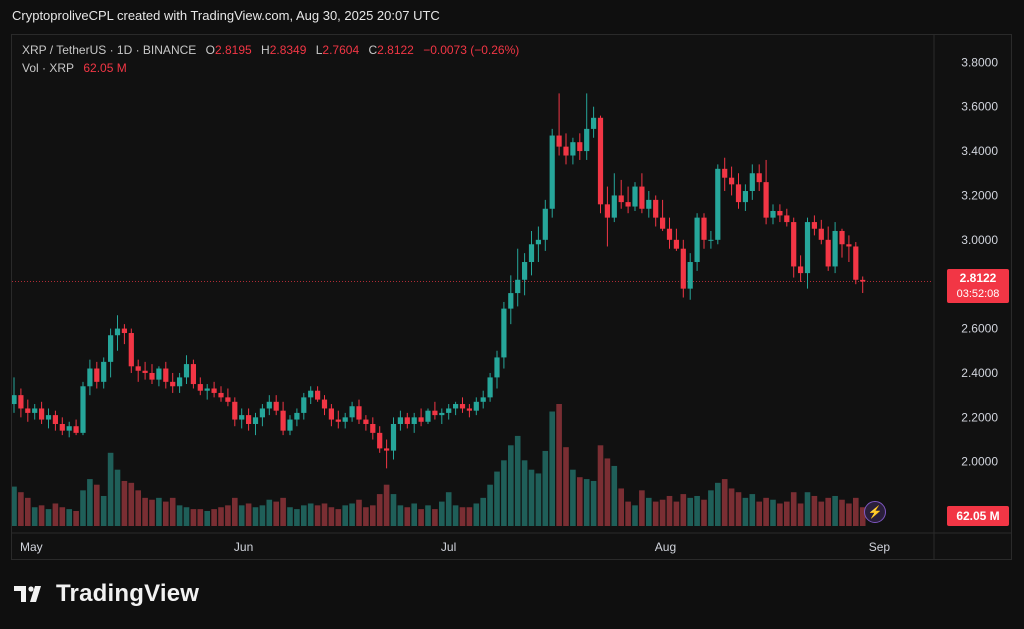 This screenshot has width=1024, height=629. I want to click on y-tick-label: 3.8000, so click(979, 62).